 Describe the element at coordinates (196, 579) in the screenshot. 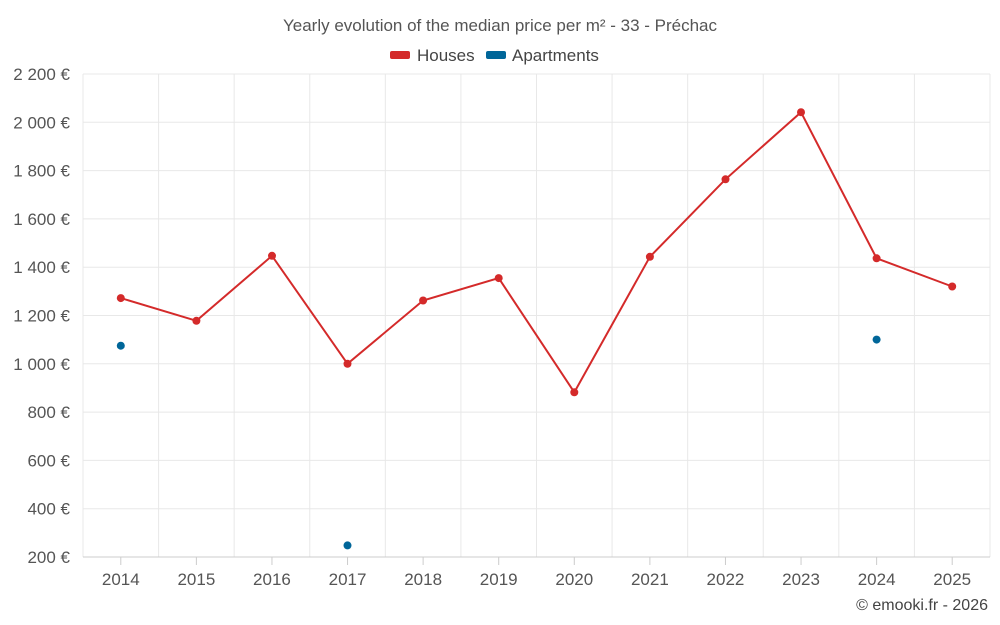

I see `x-tick-label: 2015` at that location.